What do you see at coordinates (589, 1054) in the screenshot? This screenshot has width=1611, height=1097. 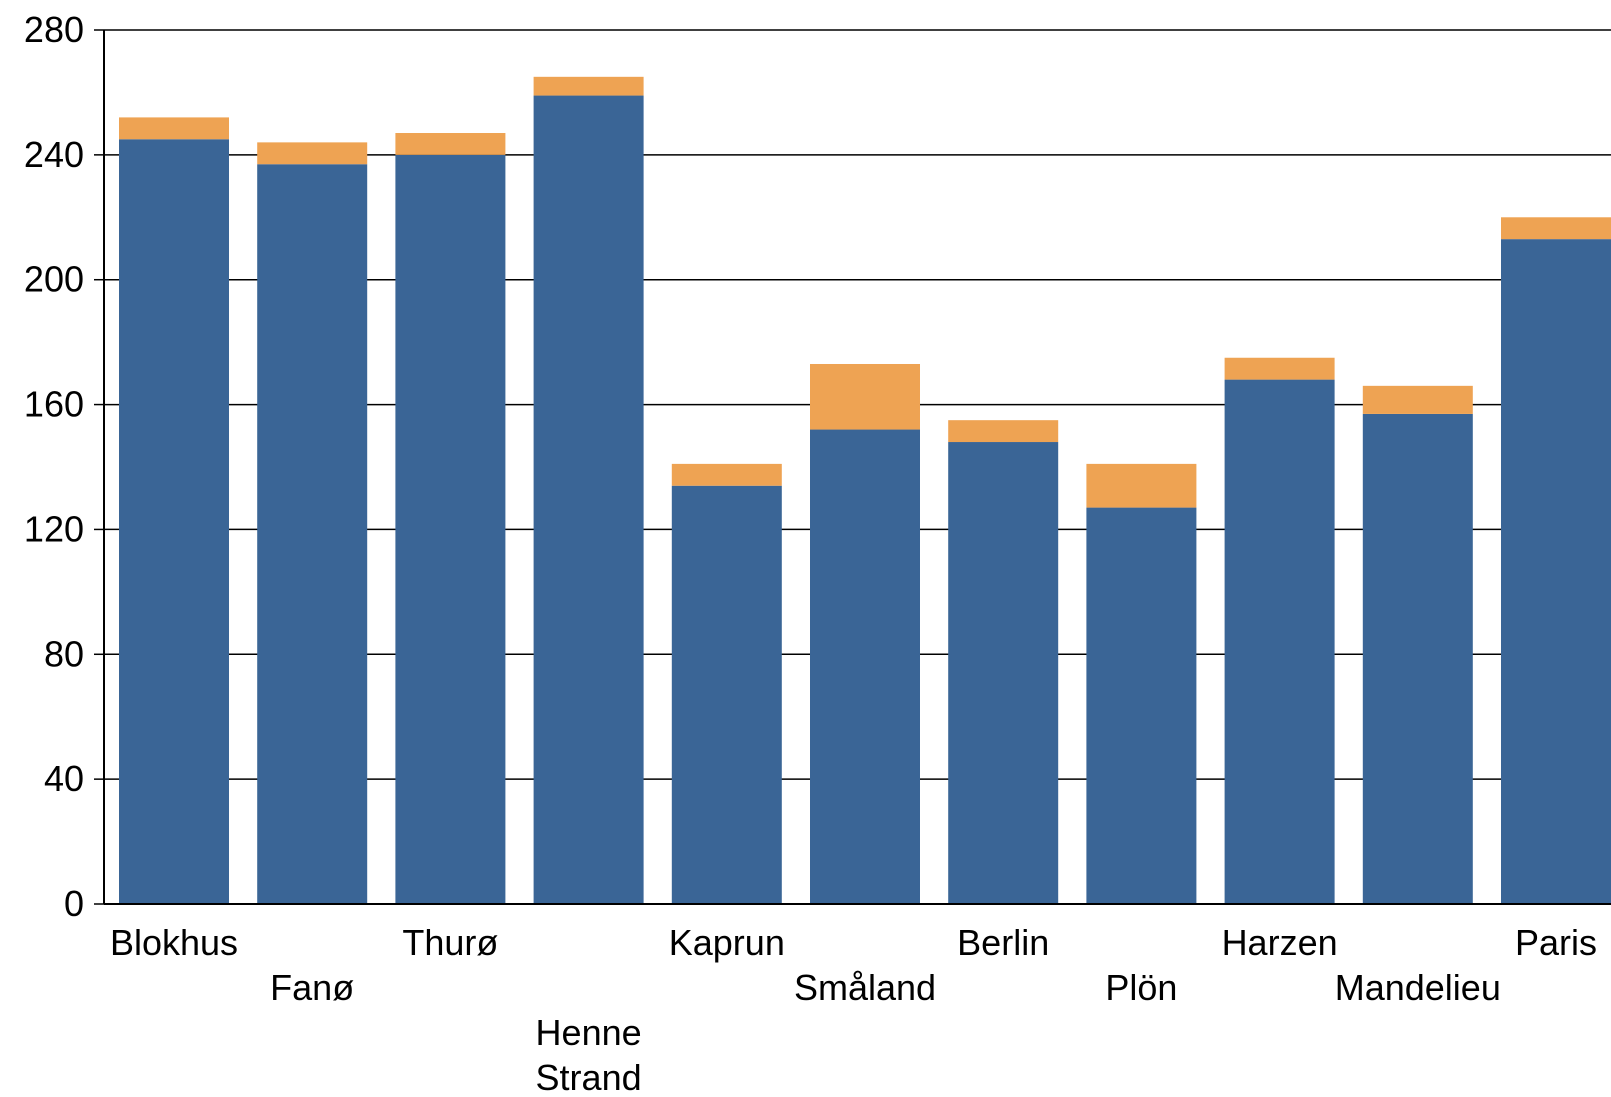 I see `x-category-label: Henne Strand` at bounding box center [589, 1054].